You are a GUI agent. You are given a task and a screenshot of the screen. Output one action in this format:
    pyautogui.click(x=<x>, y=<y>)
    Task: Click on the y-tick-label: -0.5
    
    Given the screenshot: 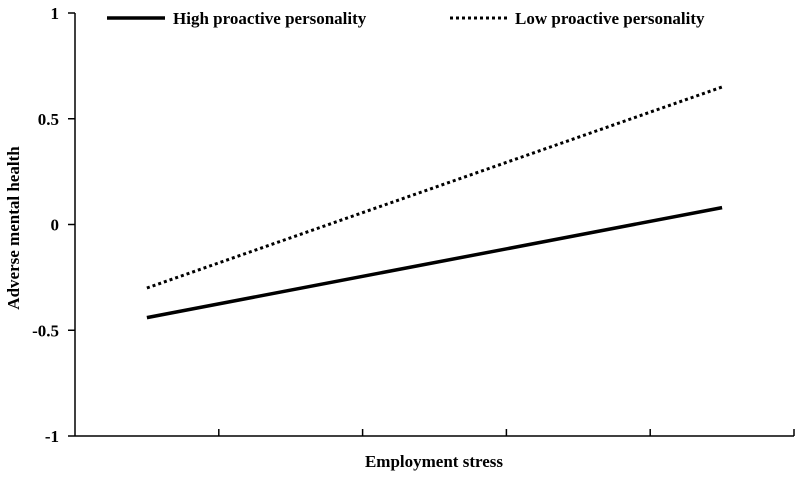 What is the action you would take?
    pyautogui.click(x=45, y=330)
    